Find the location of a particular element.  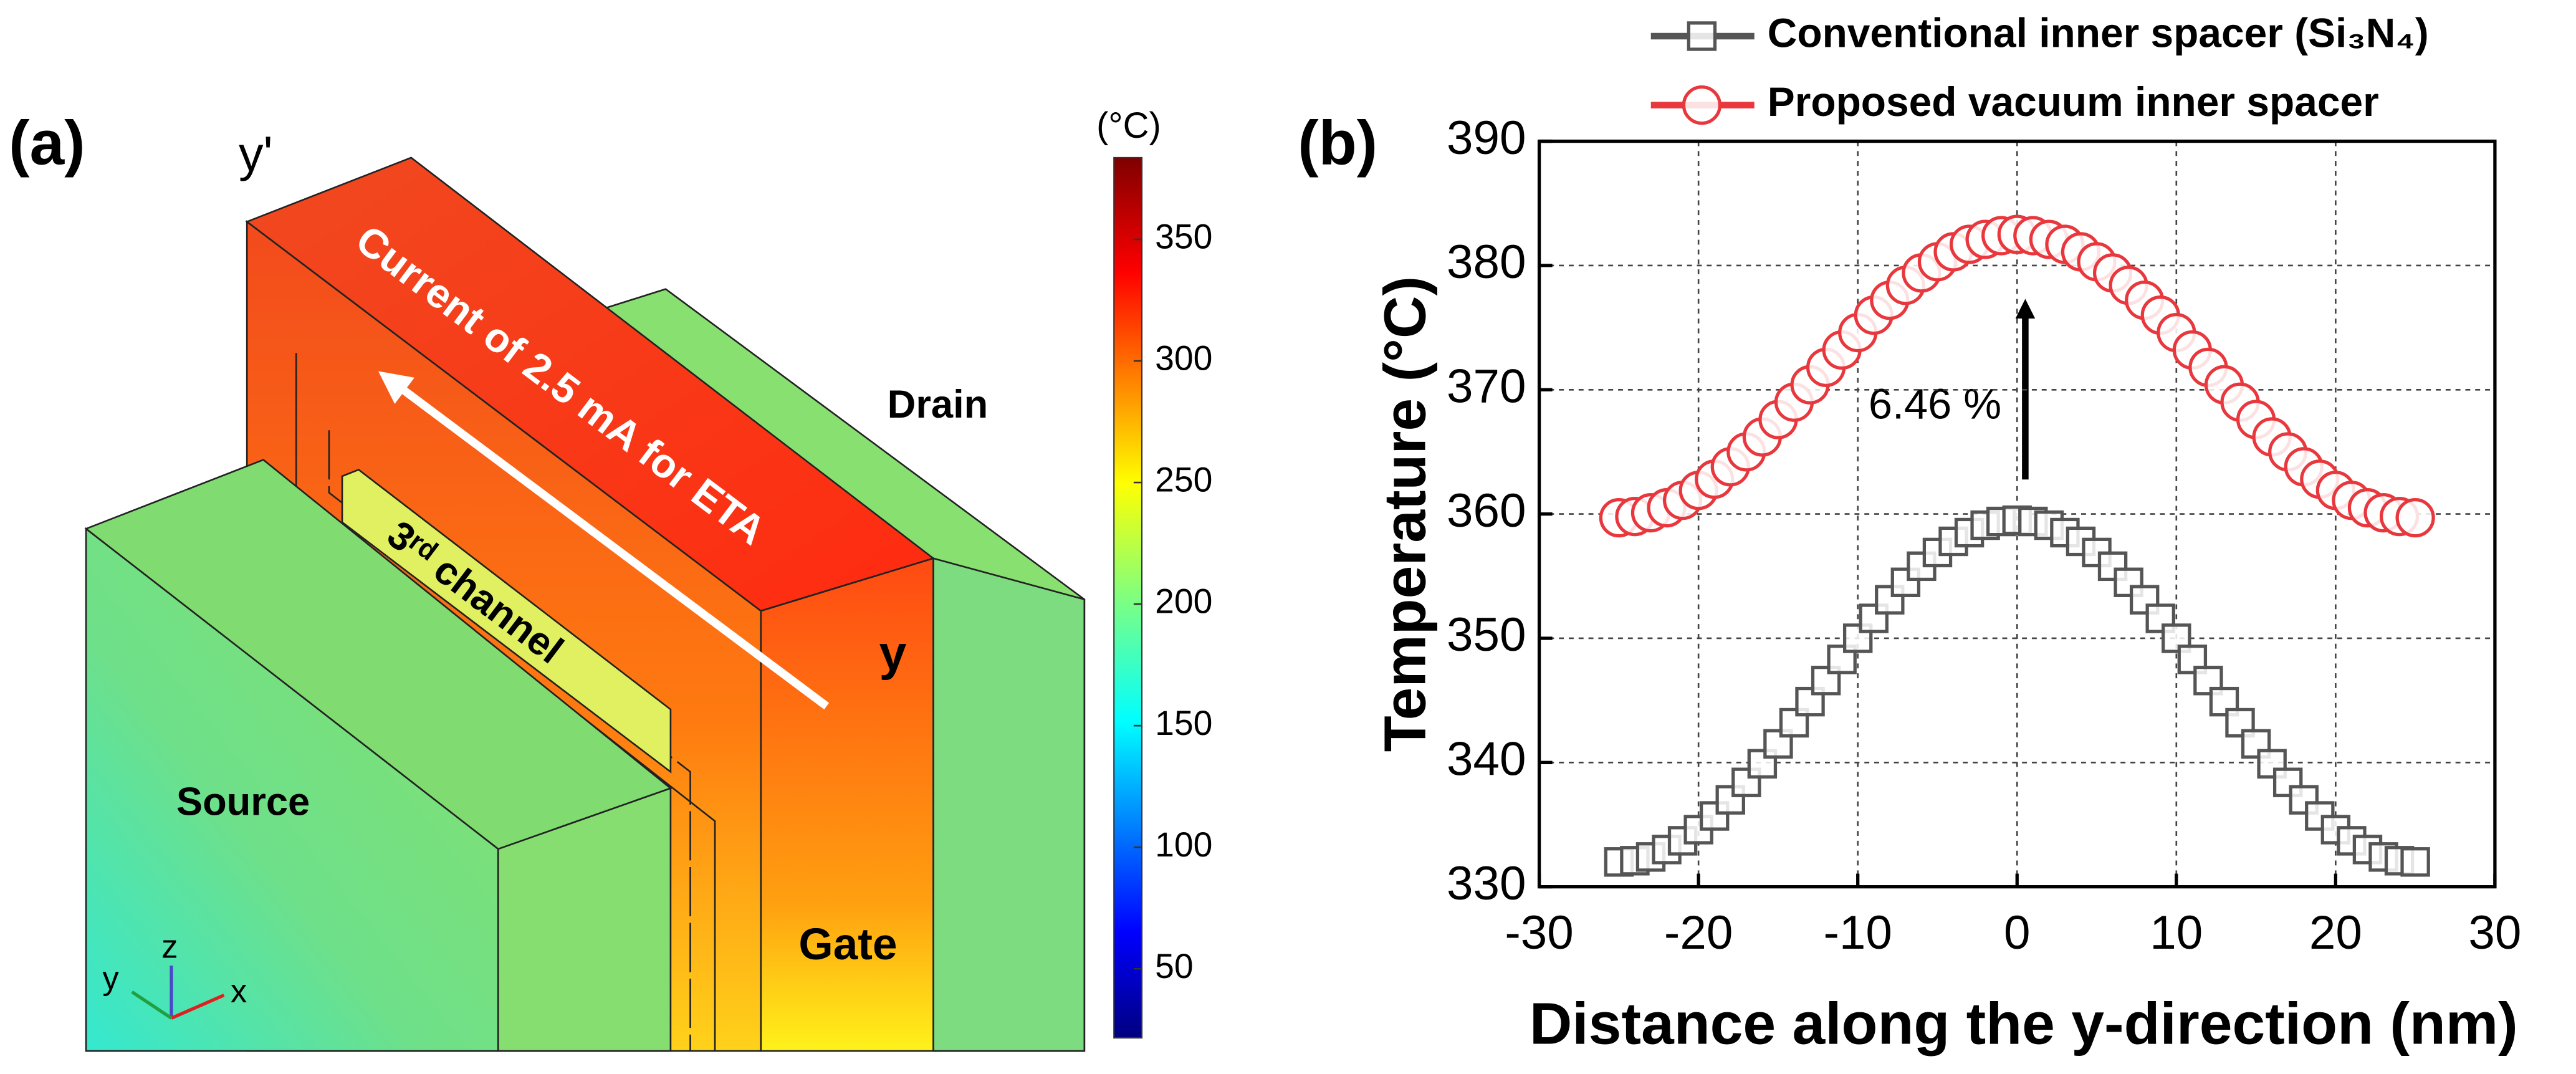

legend-label: Conventional inner spacer (Si₃N₄) is located at coordinates (2098, 32).